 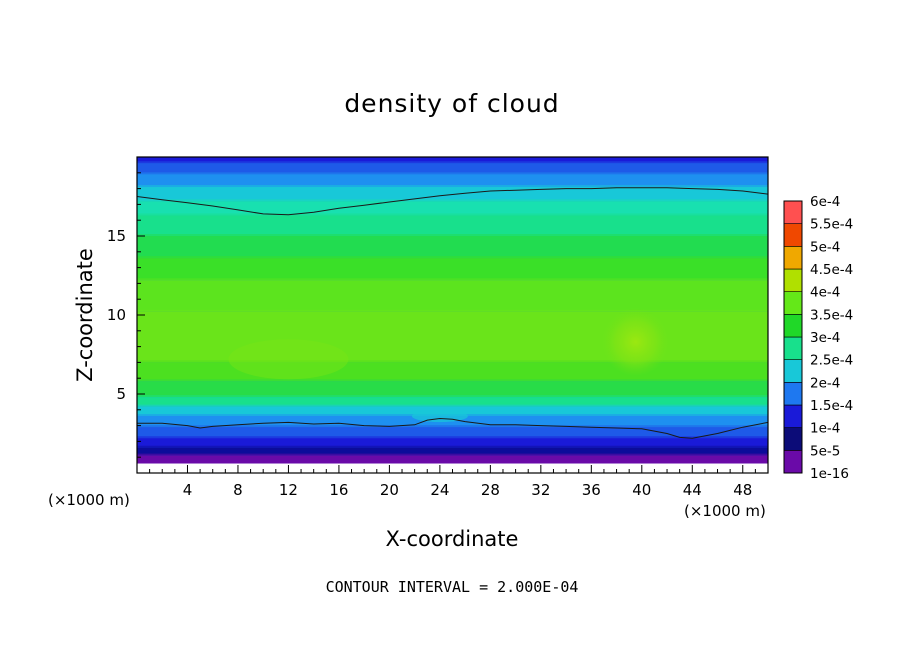 What do you see at coordinates (389, 490) in the screenshot?
I see `x-tick-label: 20` at bounding box center [389, 490].